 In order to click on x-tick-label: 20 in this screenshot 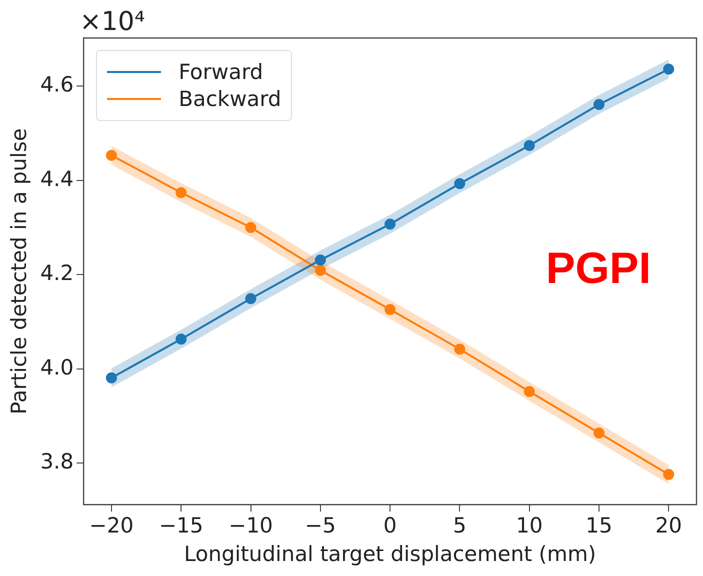, I will do `click(668, 526)`.